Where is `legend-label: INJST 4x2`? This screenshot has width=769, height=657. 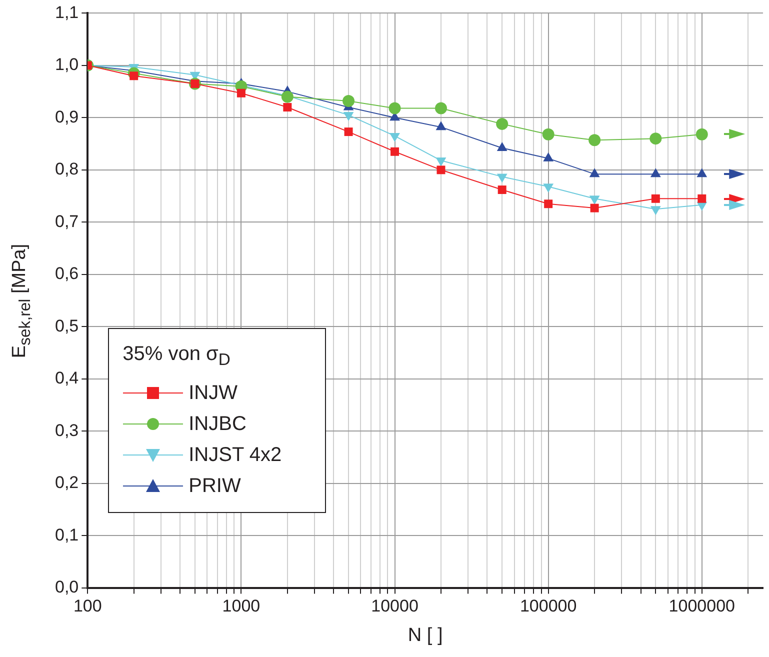 legend-label: INJST 4x2 is located at coordinates (235, 455).